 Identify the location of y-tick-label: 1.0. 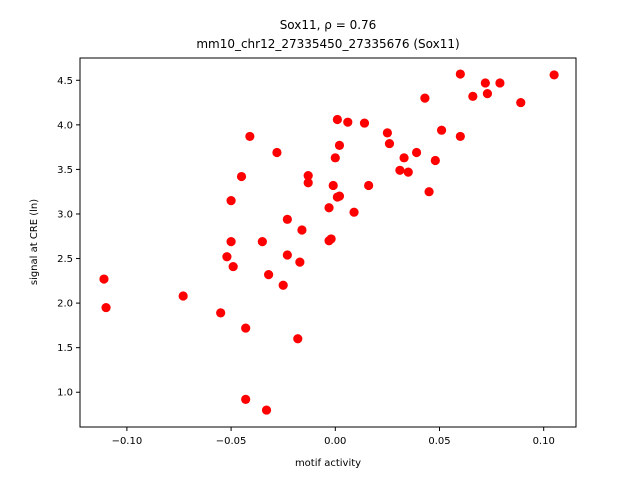
(65, 393).